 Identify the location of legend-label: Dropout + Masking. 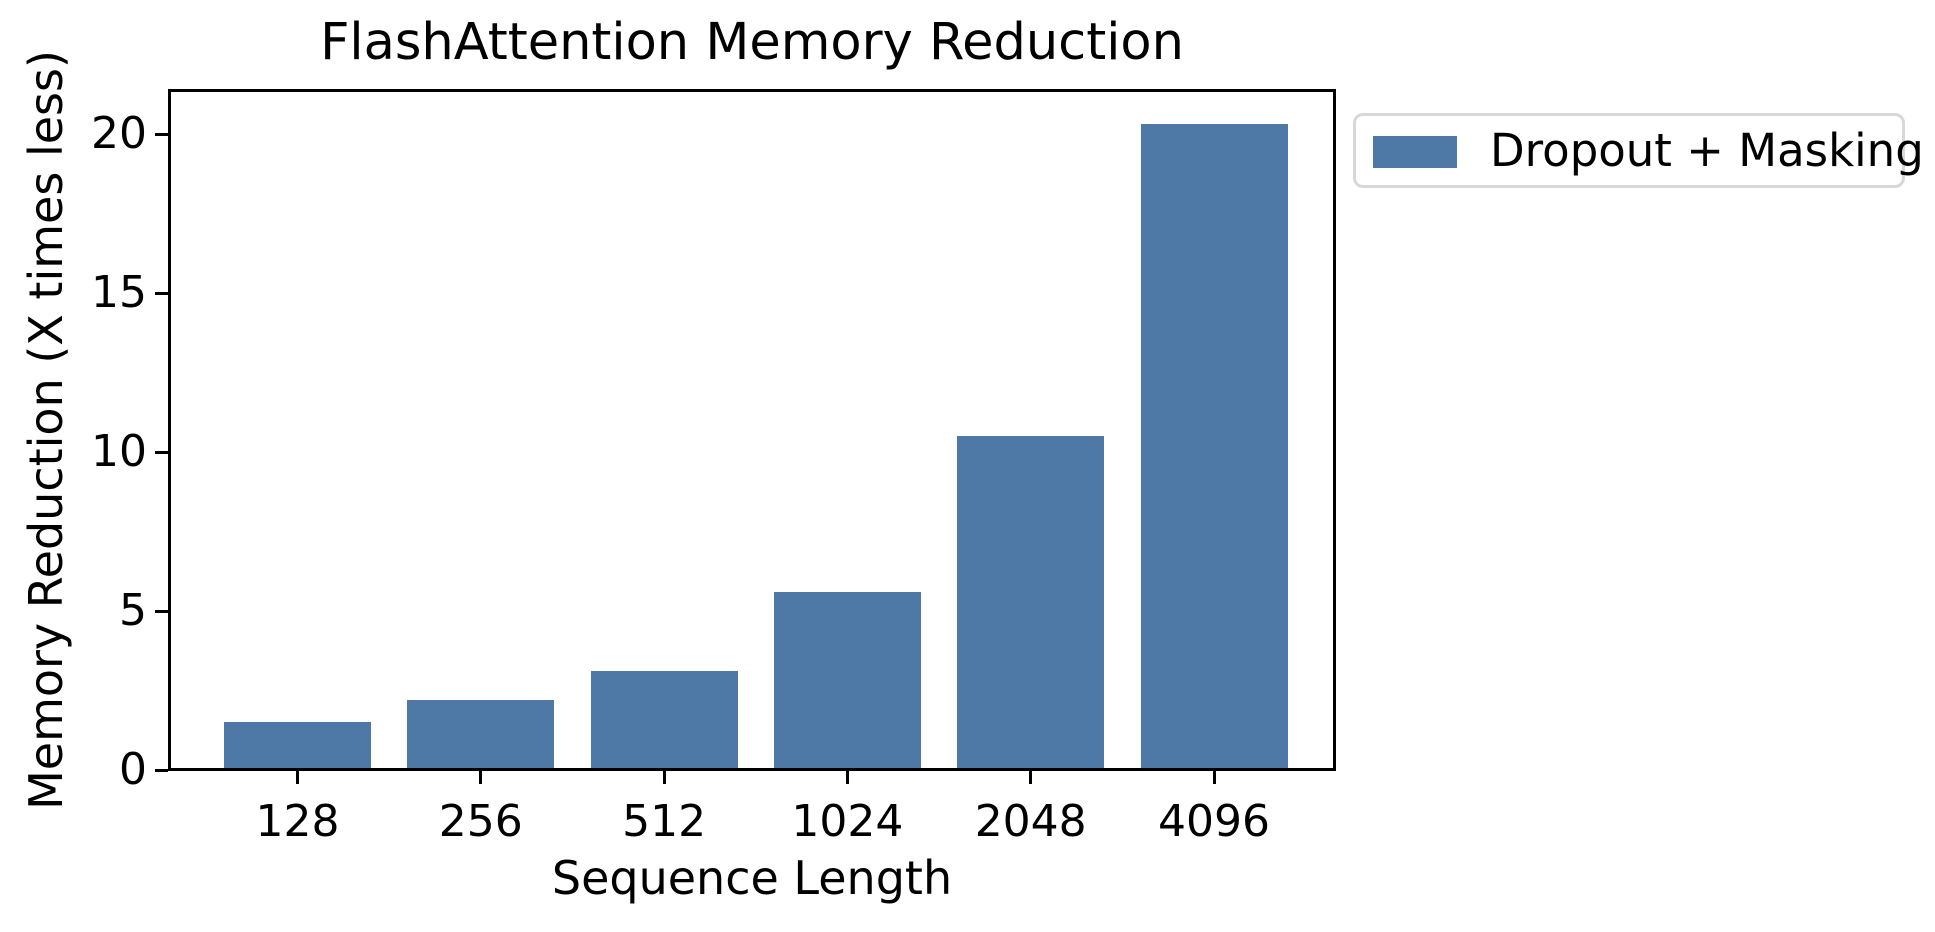
(1707, 150).